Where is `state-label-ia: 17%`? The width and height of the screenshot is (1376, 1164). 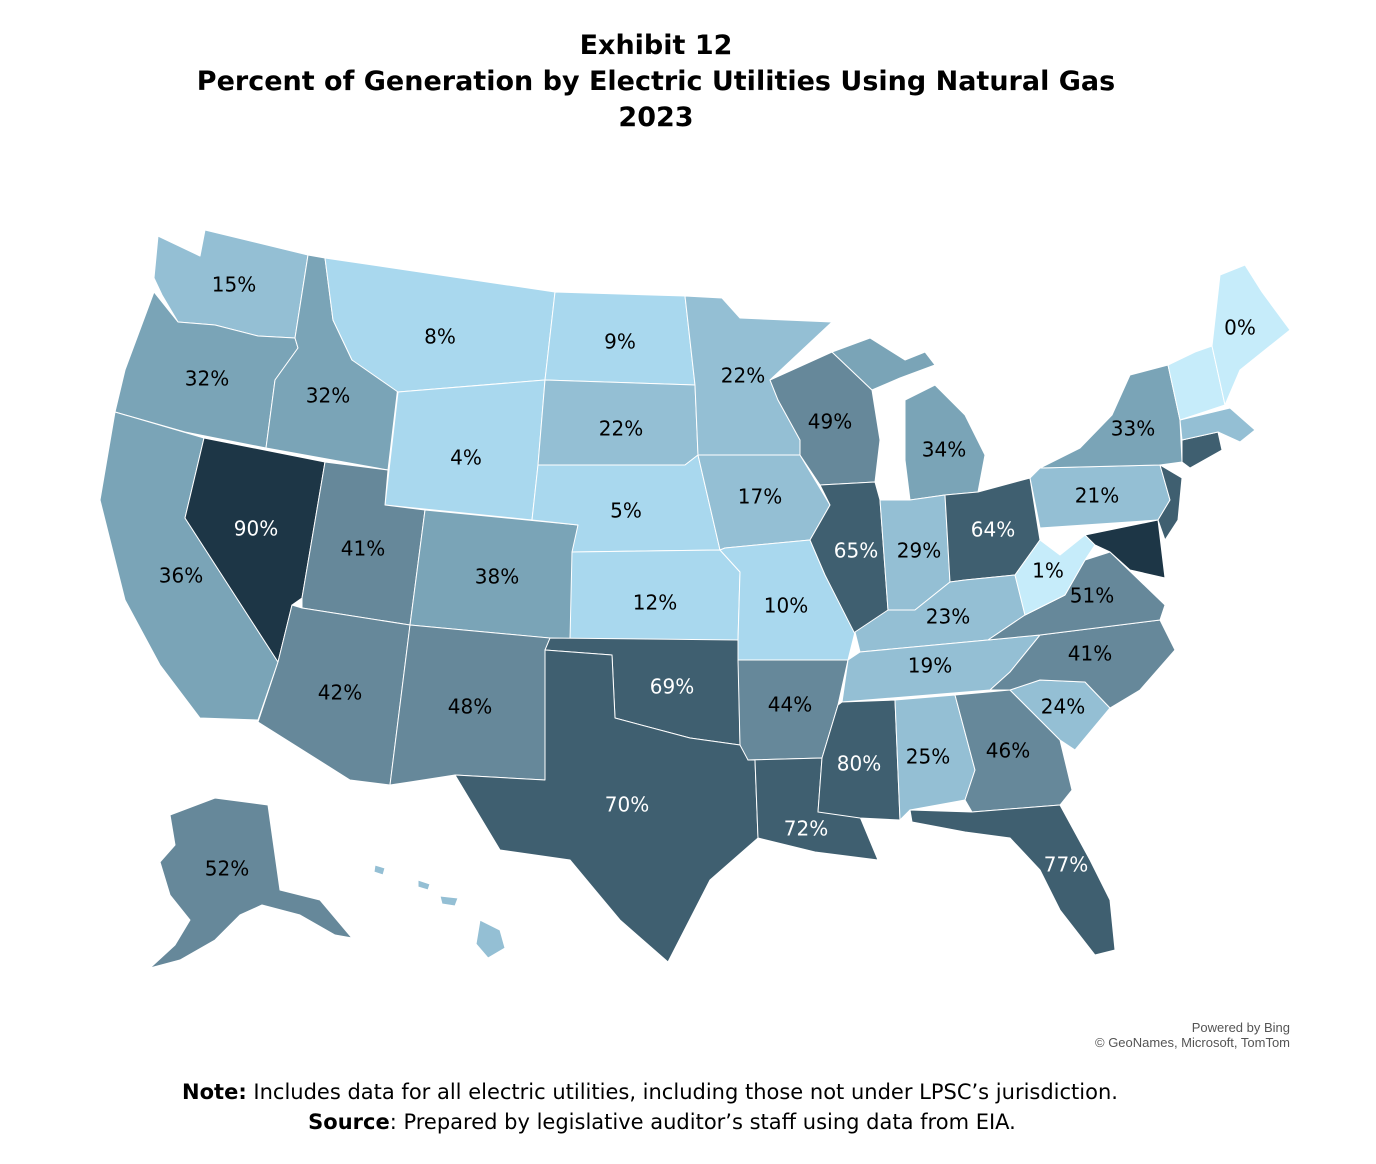
state-label-ia: 17% is located at coordinates (760, 497).